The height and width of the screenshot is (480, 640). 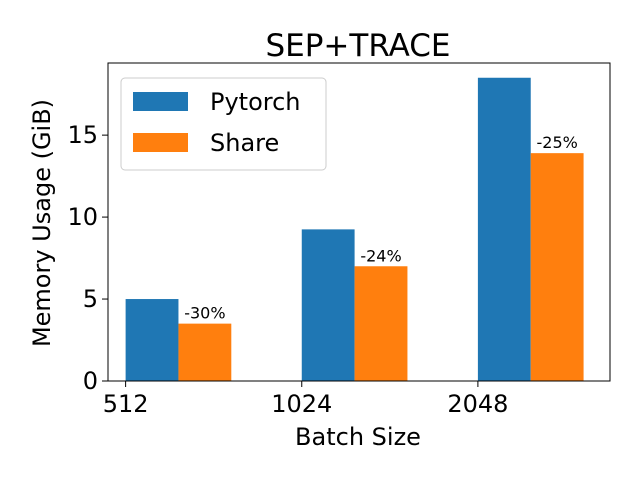 I want to click on bar-annotation-1024: -24%, so click(x=380, y=255).